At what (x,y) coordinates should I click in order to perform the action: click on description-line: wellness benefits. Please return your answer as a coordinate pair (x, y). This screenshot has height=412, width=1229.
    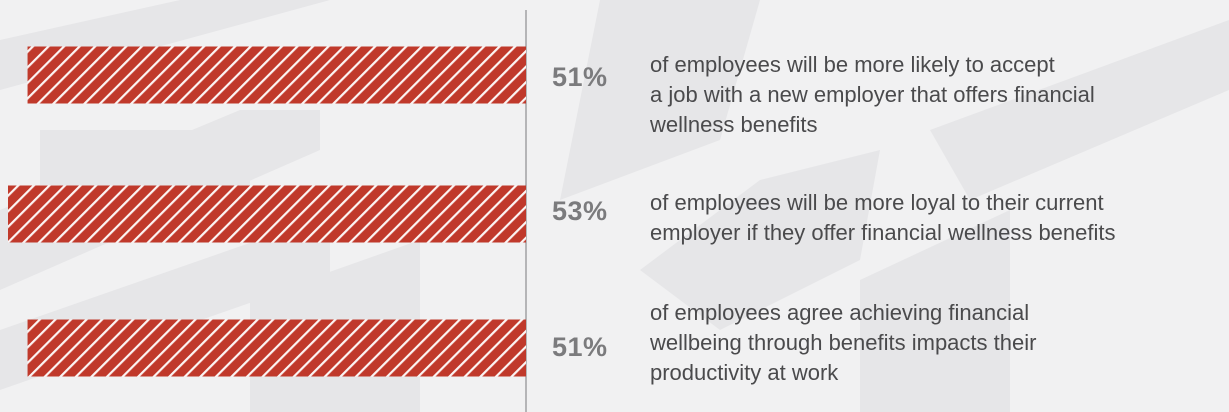
    Looking at the image, I should click on (734, 124).